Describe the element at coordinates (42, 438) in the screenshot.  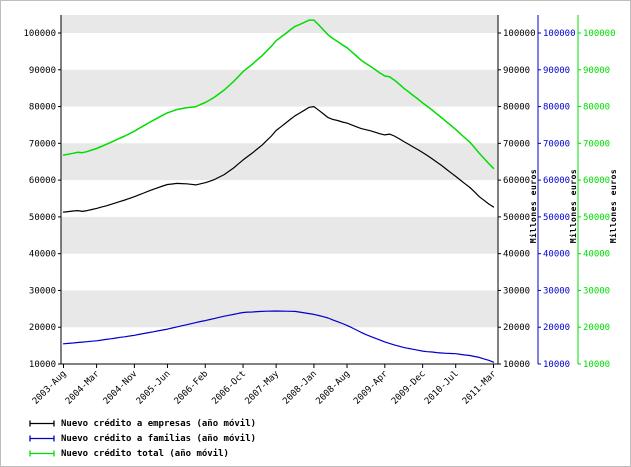
I see `legend-line-sample-familias` at that location.